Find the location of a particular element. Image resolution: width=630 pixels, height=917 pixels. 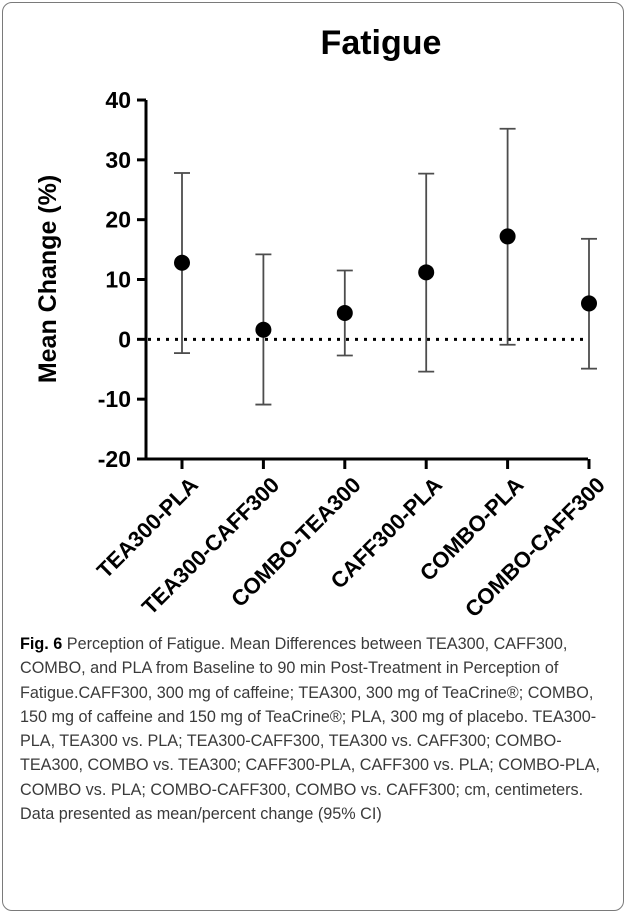

y-tick-label: 0 is located at coordinates (124, 339).